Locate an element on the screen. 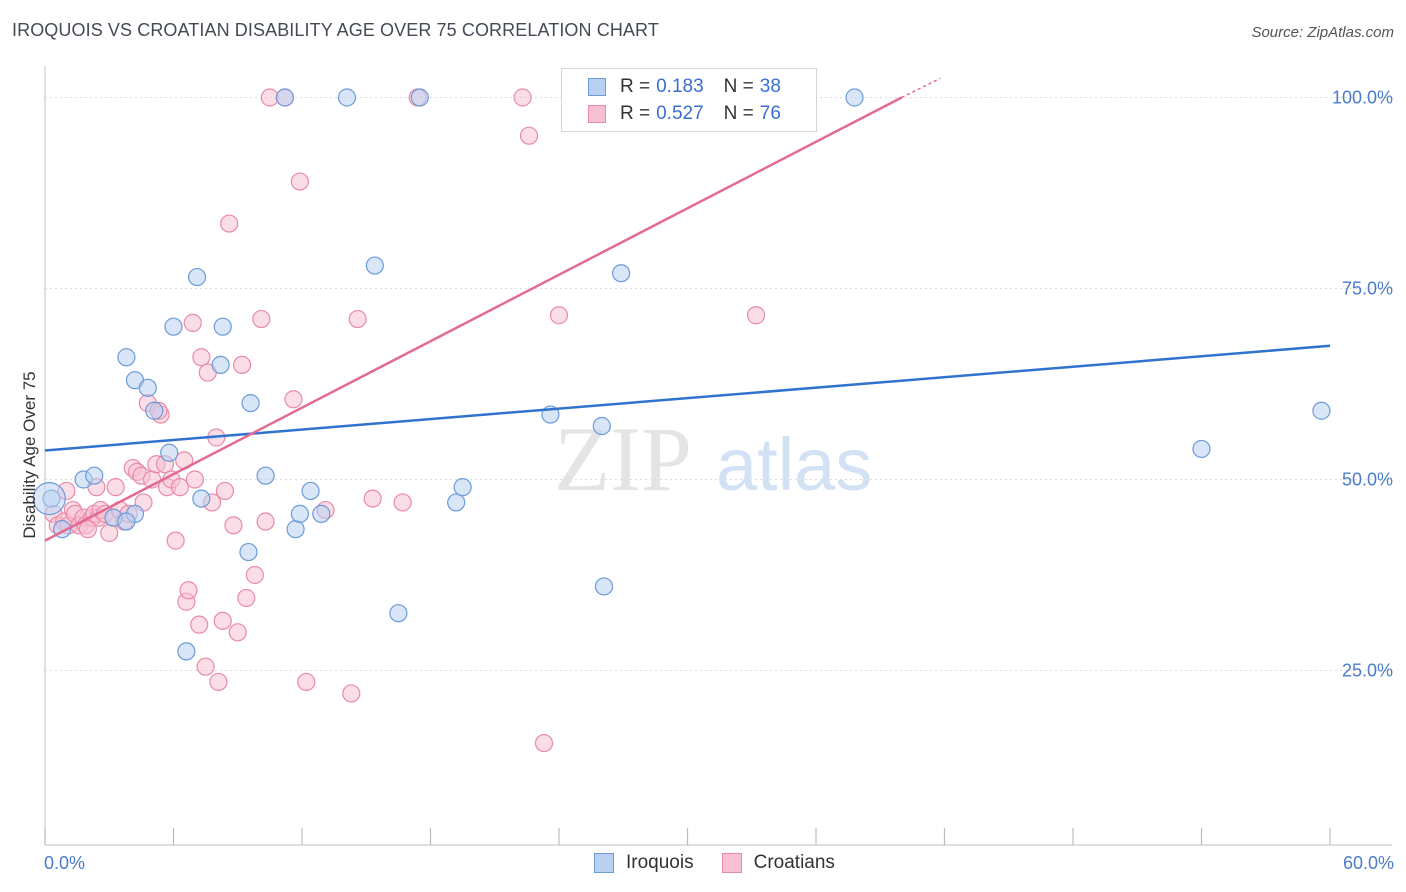 The width and height of the screenshot is (1406, 892). croatian-r-label: R = is located at coordinates (635, 113).